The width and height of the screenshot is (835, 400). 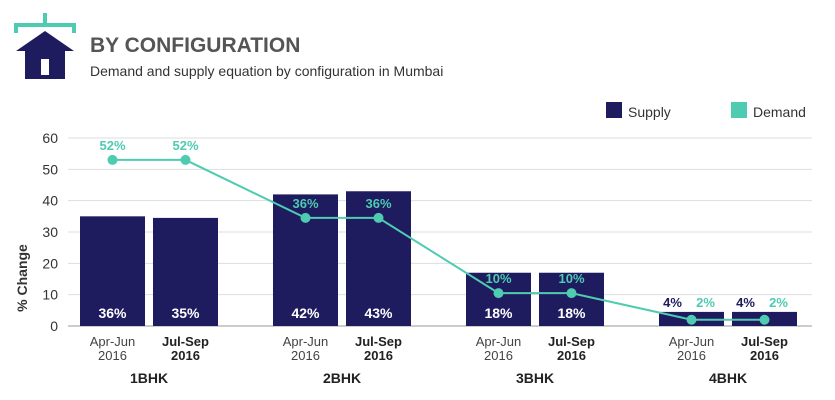 I want to click on y-tick-label: 0, so click(x=54, y=326).